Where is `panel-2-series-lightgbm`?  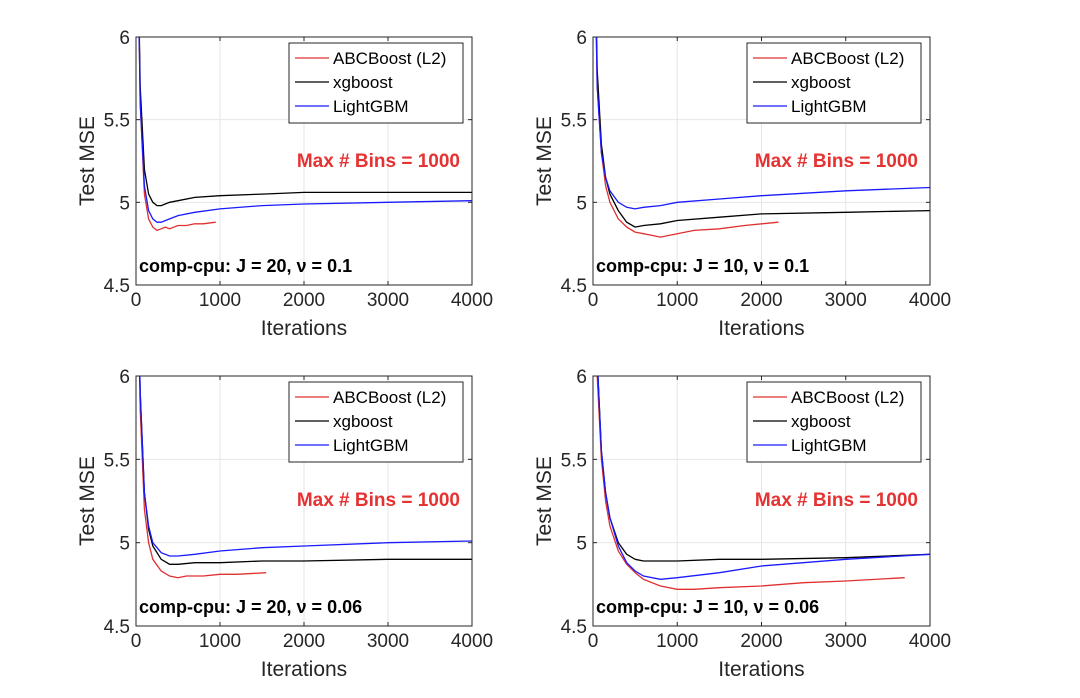
panel-2-series-lightgbm is located at coordinates (762, 123).